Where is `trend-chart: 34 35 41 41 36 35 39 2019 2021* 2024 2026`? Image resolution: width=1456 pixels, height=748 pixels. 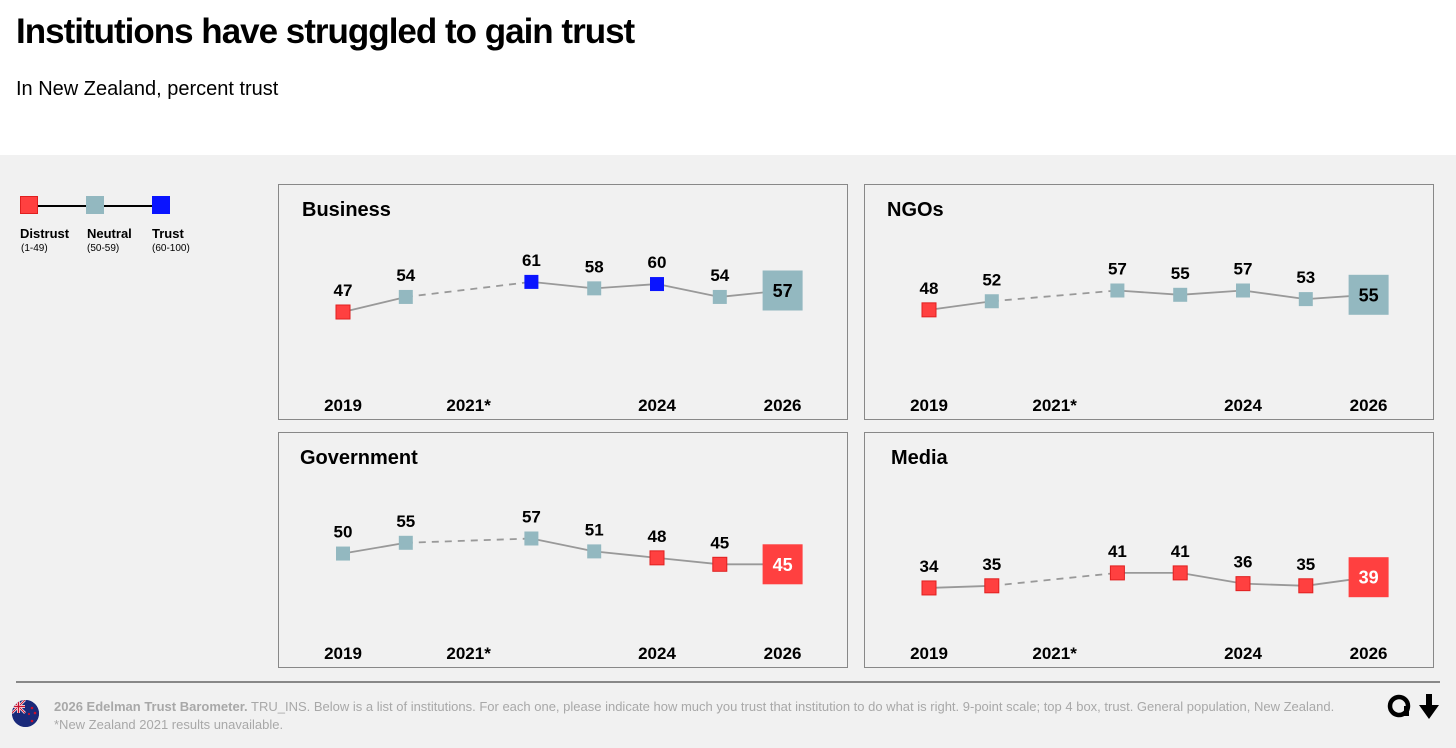
trend-chart: 34 35 41 41 36 35 39 2019 2021* 2024 2026 is located at coordinates (1149, 602).